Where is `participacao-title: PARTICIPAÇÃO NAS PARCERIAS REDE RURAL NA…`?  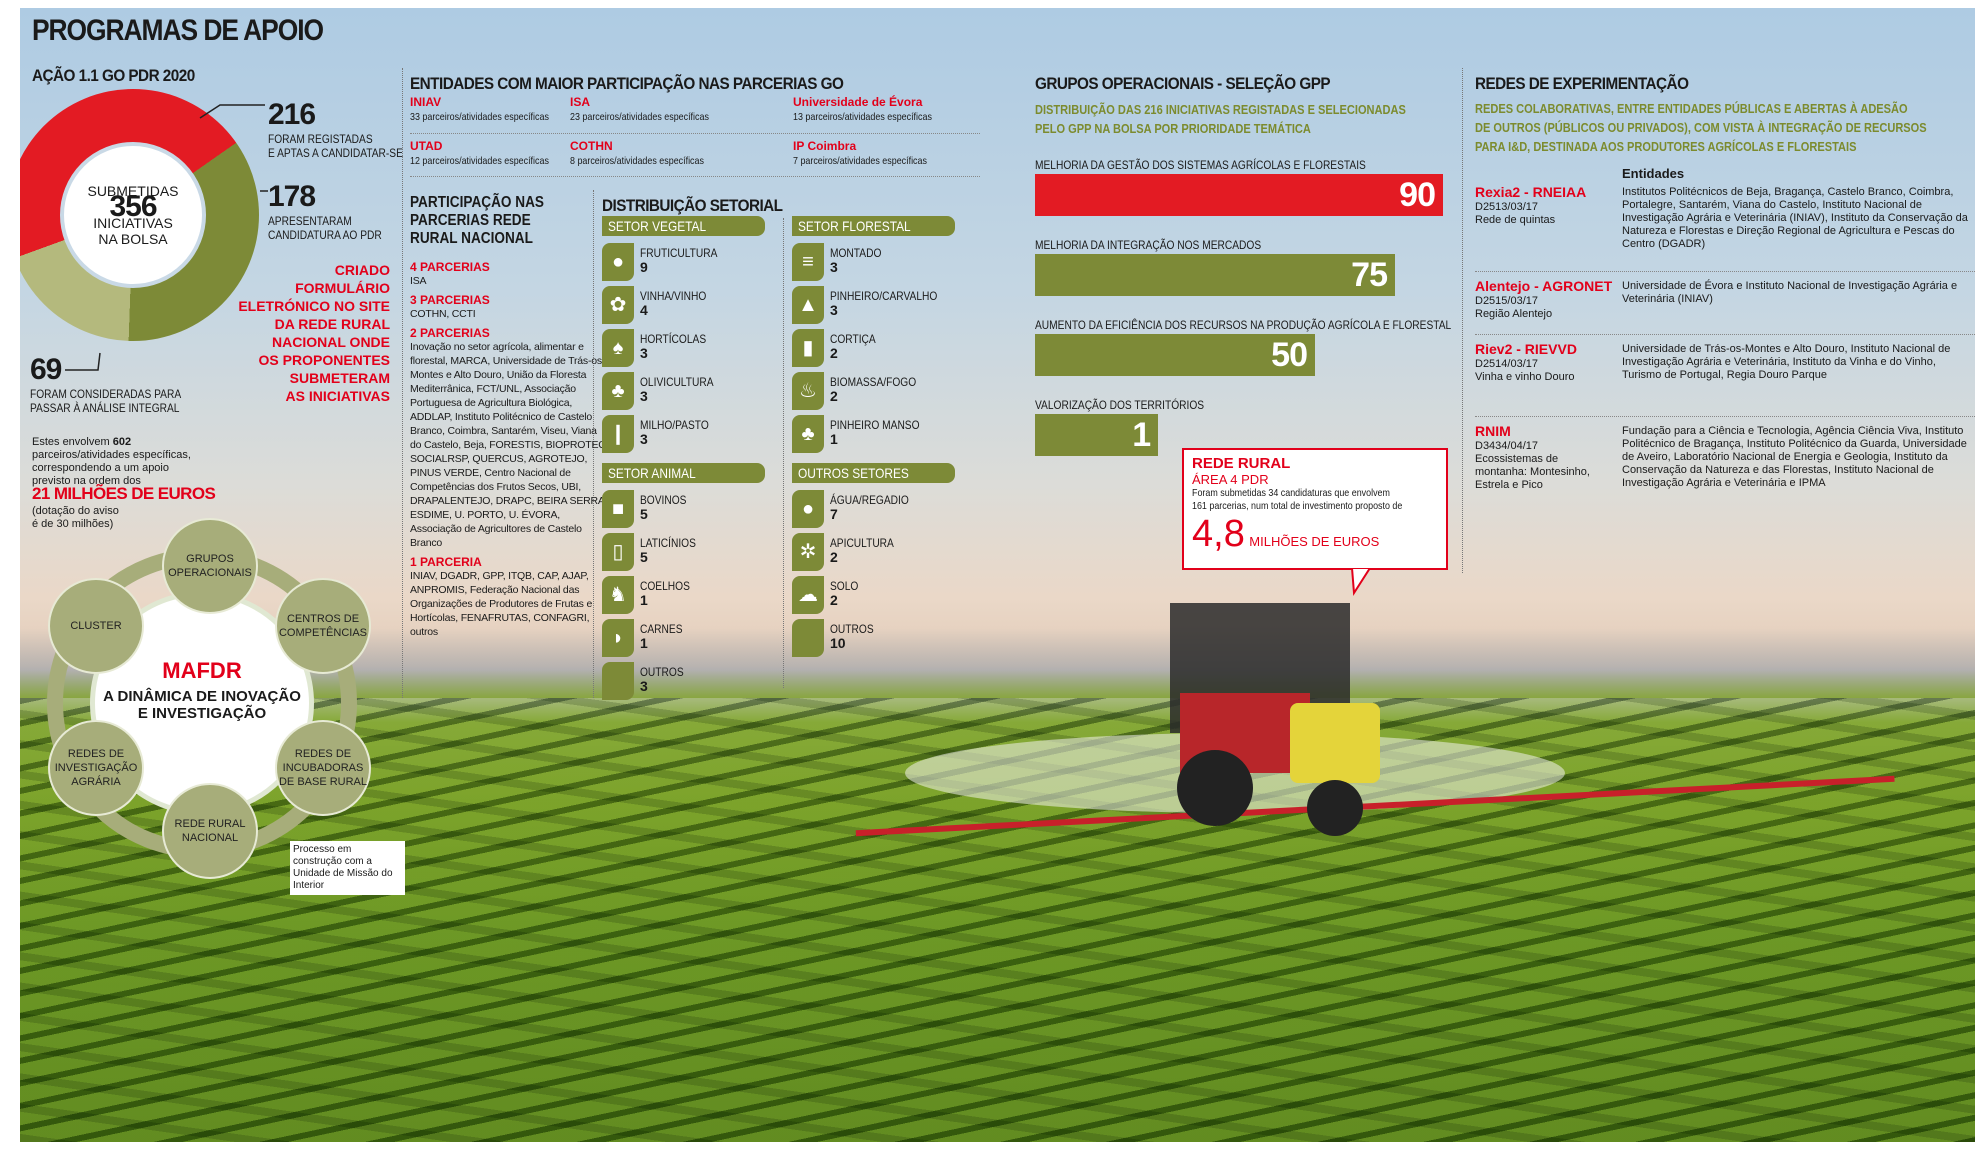 participacao-title: PARTICIPAÇÃO NAS PARCERIAS REDE RURAL NA… is located at coordinates (489, 221).